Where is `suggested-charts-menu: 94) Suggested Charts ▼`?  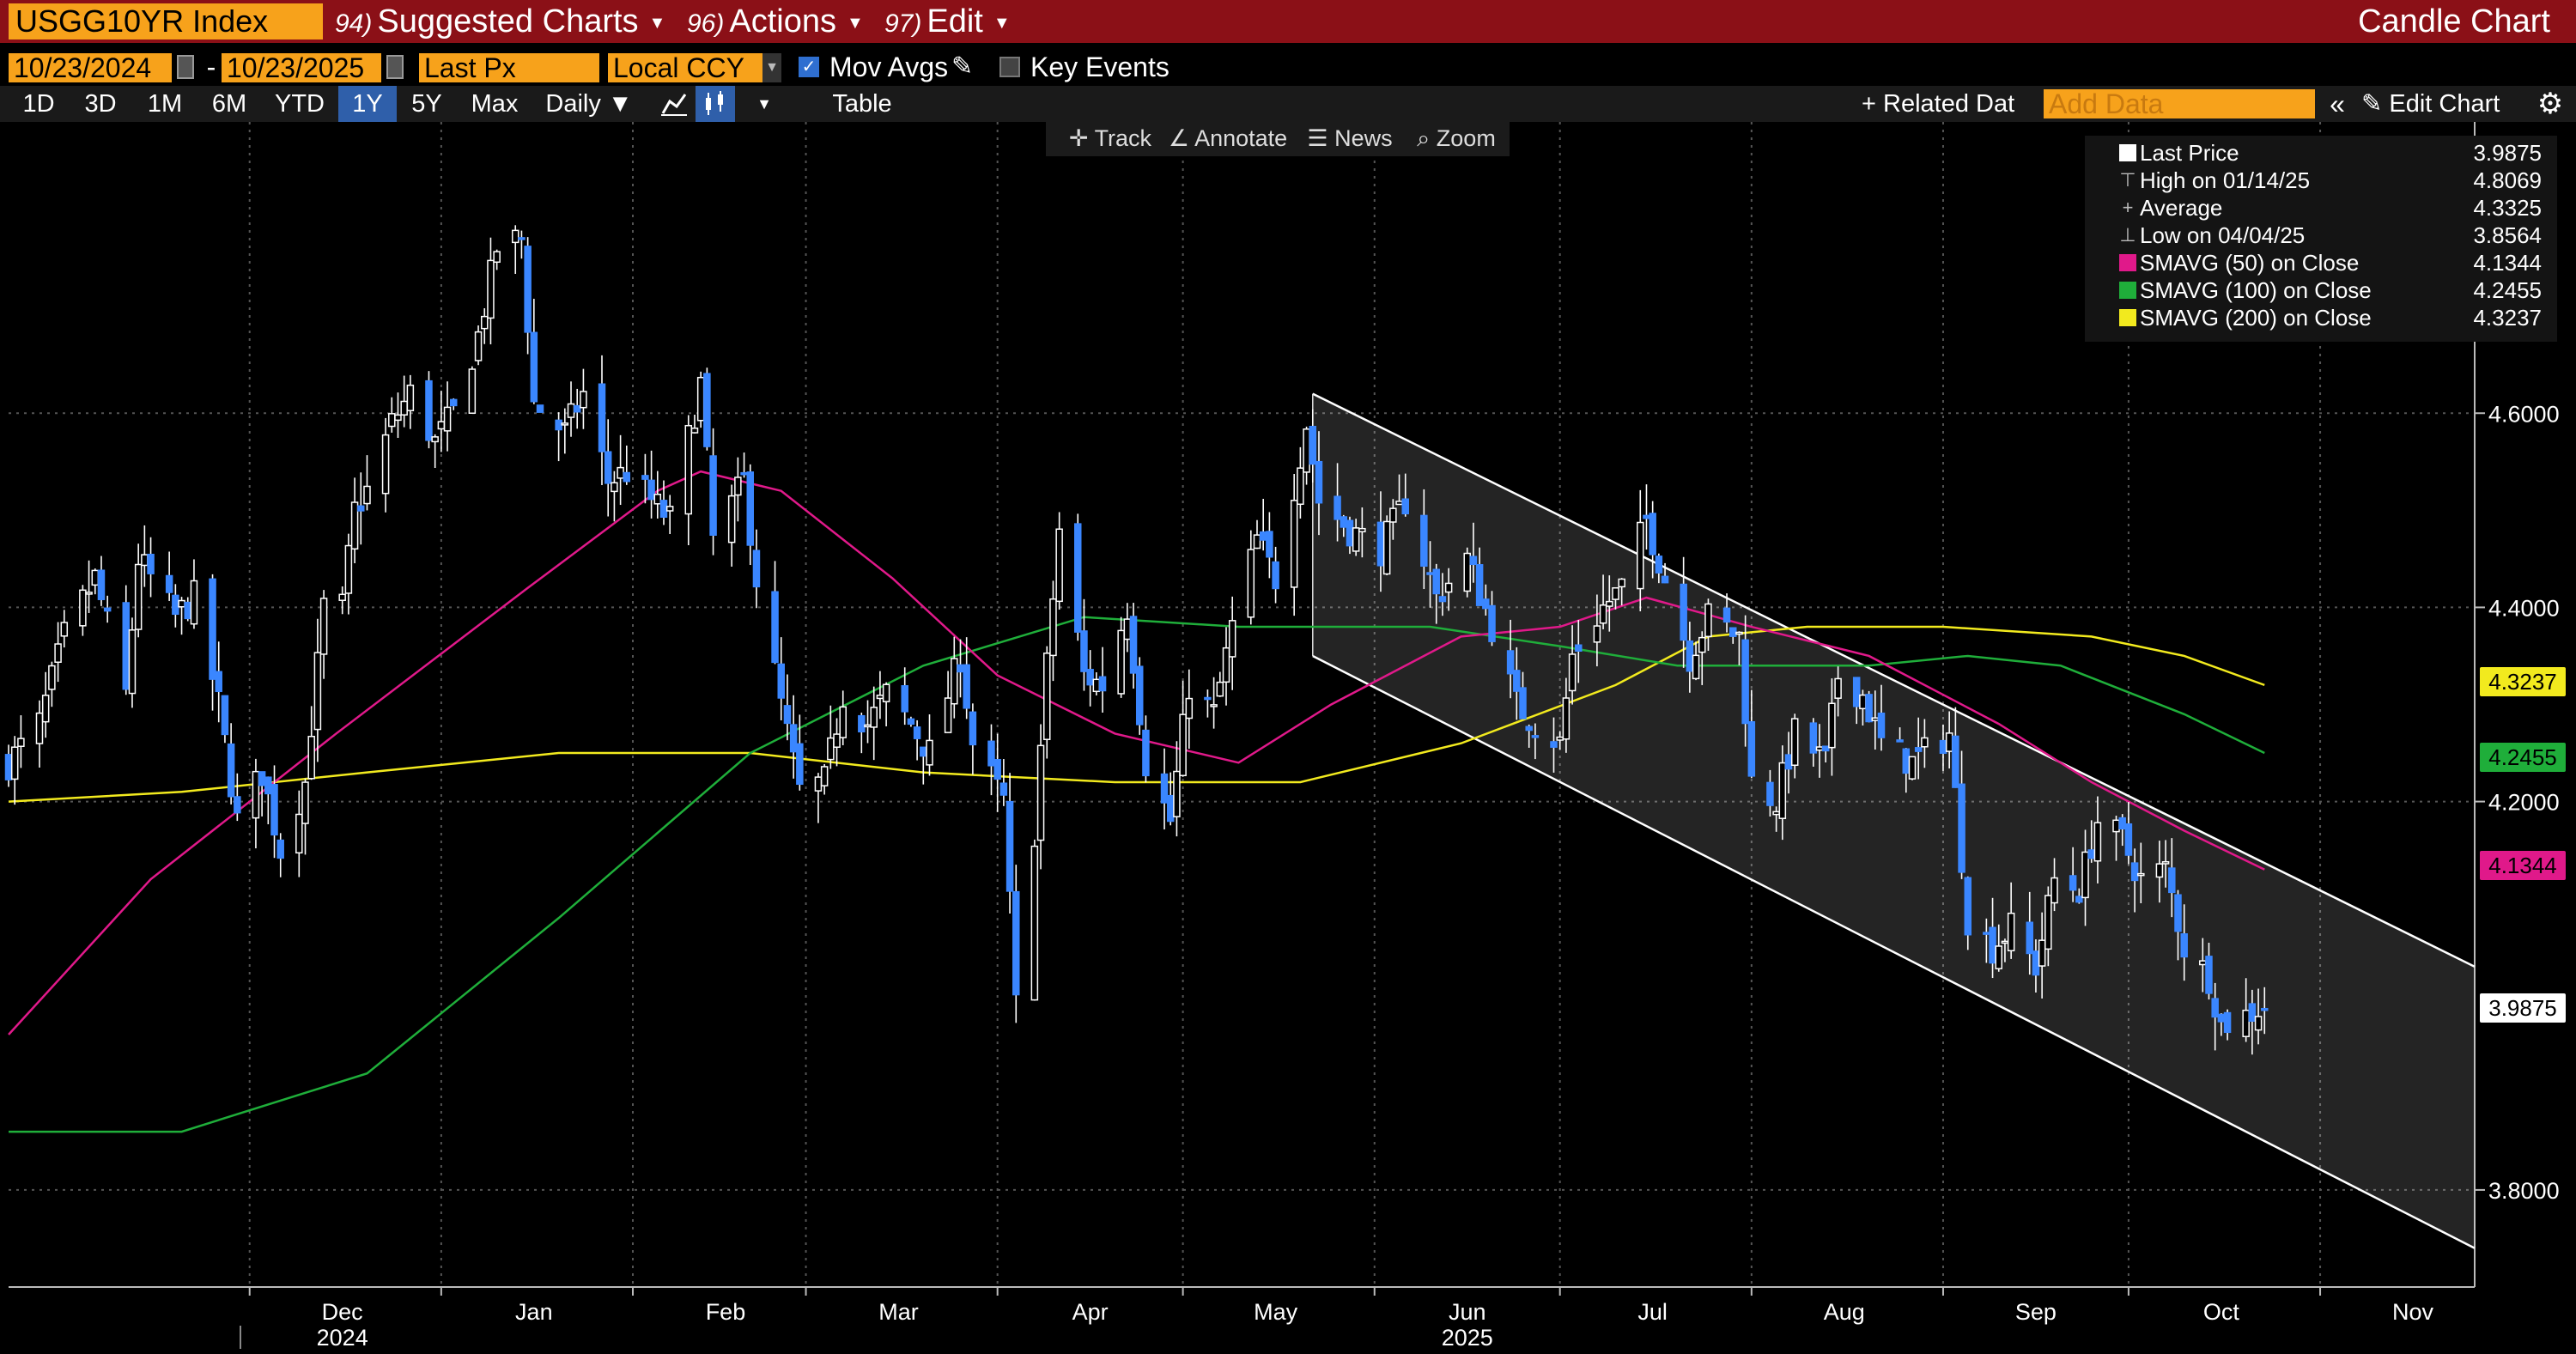 suggested-charts-menu: 94) Suggested Charts ▼ is located at coordinates (500, 21).